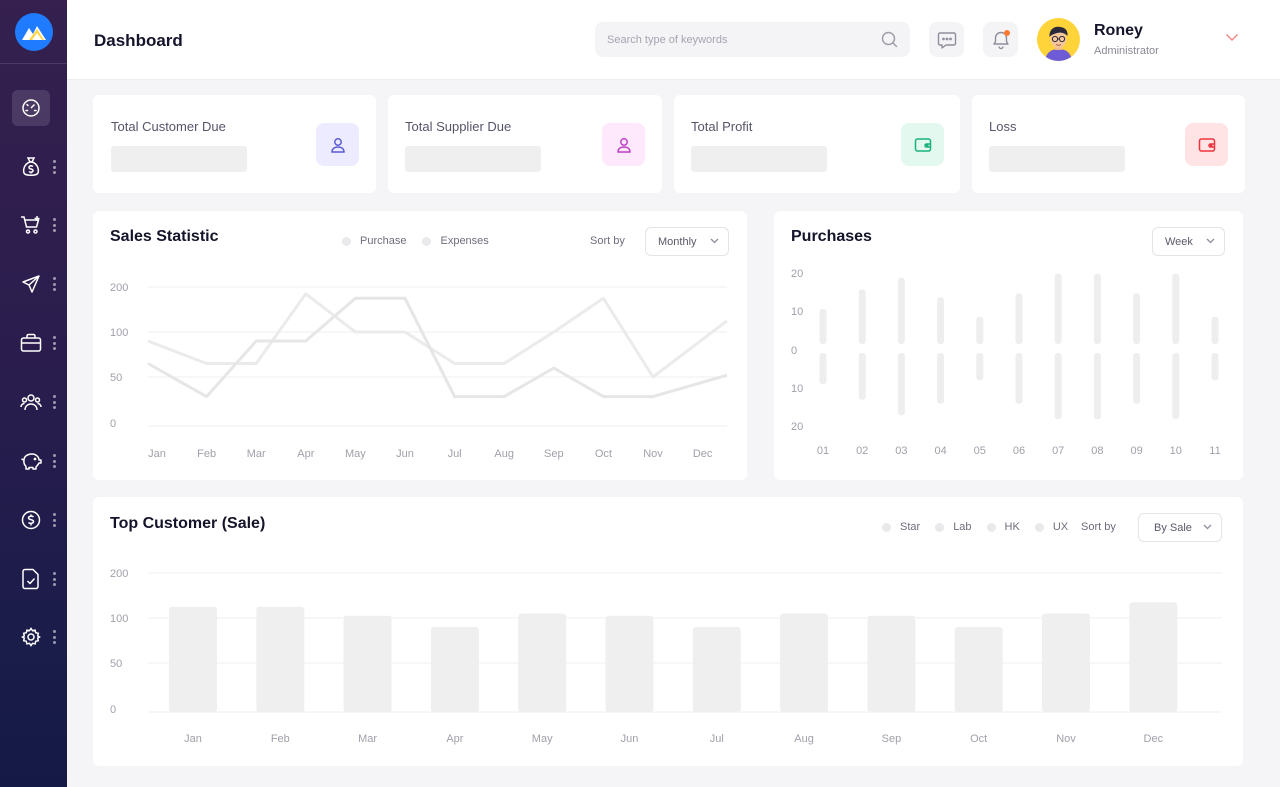 This screenshot has width=1280, height=787. I want to click on x-tick-label: 04, so click(940, 451).